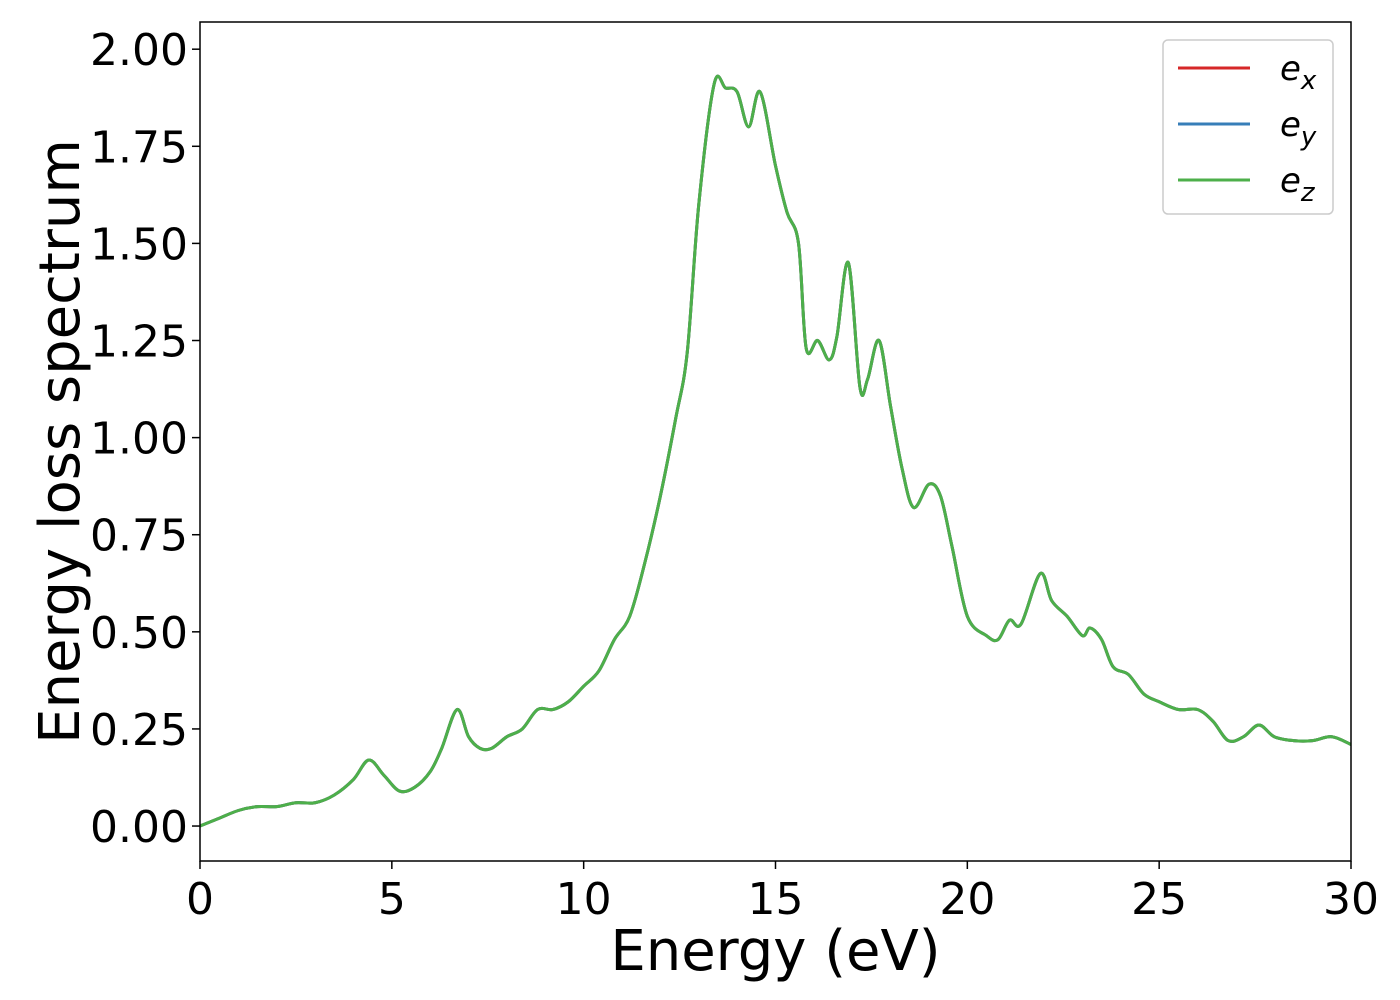 Image resolution: width=1400 pixels, height=1000 pixels. Describe the element at coordinates (139, 536) in the screenshot. I see `y-tick-label: 0.75` at that location.